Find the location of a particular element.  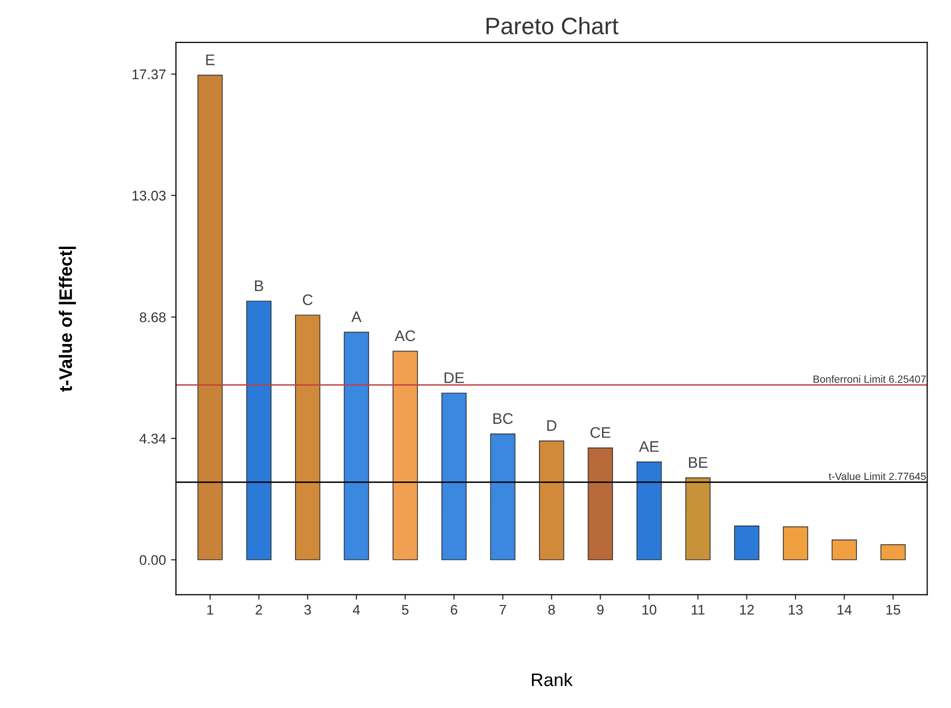

annotation: D is located at coordinates (551, 425).